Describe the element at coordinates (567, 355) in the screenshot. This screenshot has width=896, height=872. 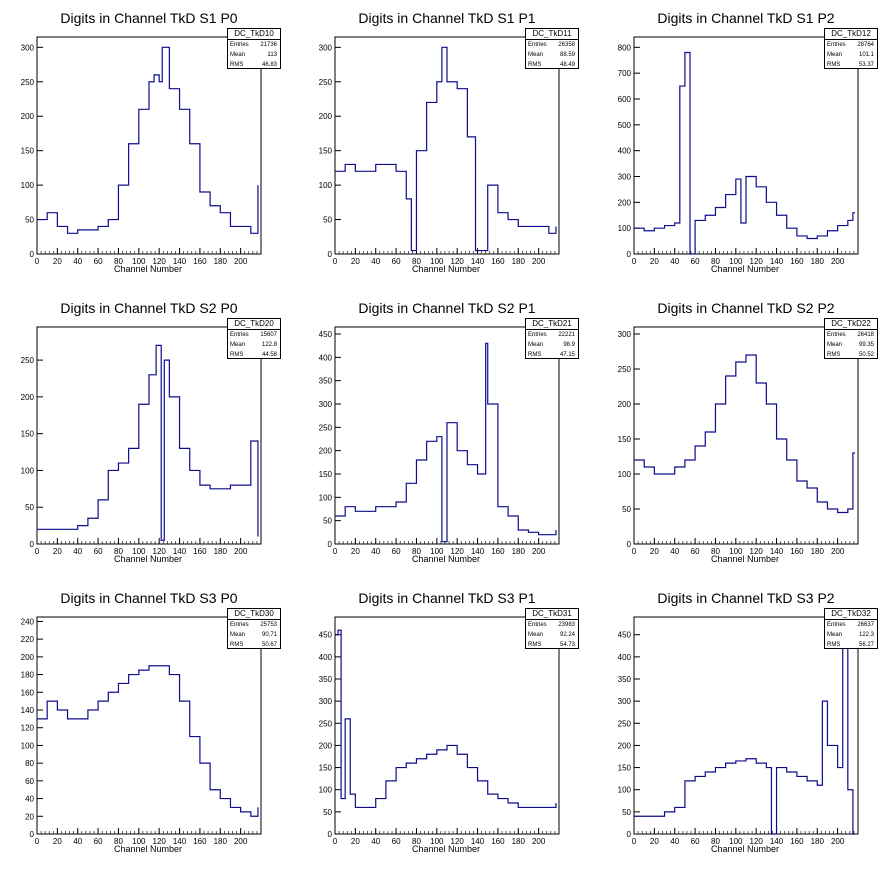
I see `stats-value: 47.15` at that location.